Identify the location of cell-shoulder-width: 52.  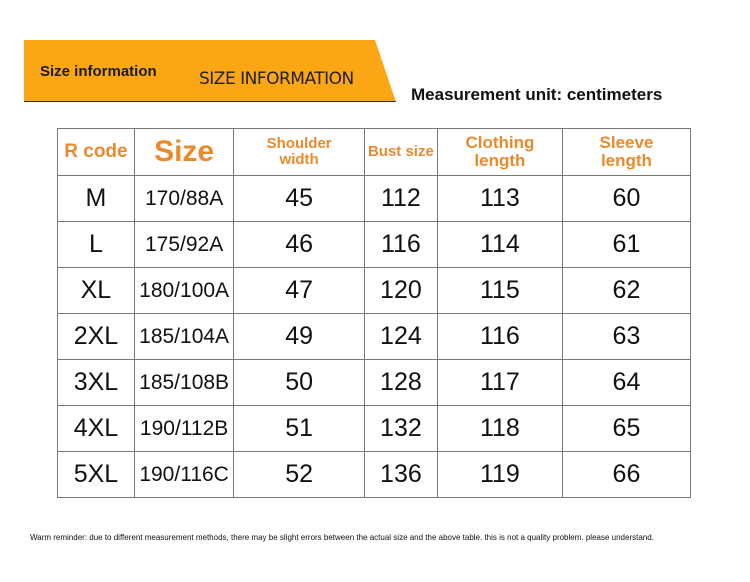
(299, 474).